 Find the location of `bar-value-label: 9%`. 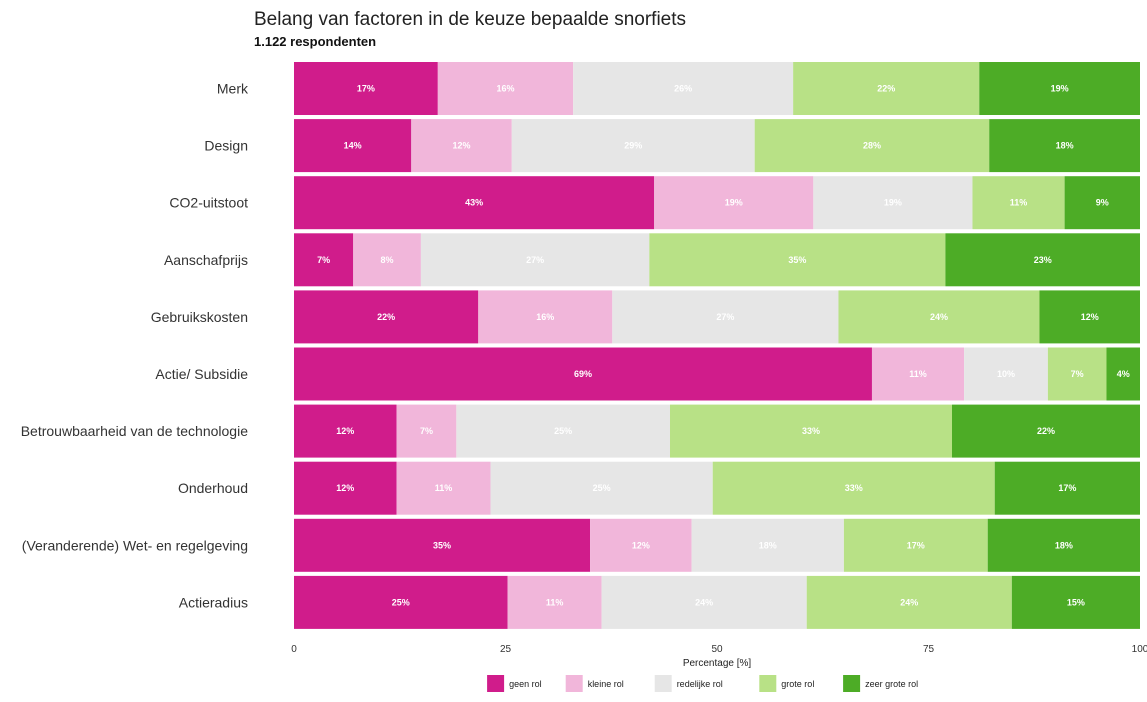

bar-value-label: 9% is located at coordinates (1102, 203).